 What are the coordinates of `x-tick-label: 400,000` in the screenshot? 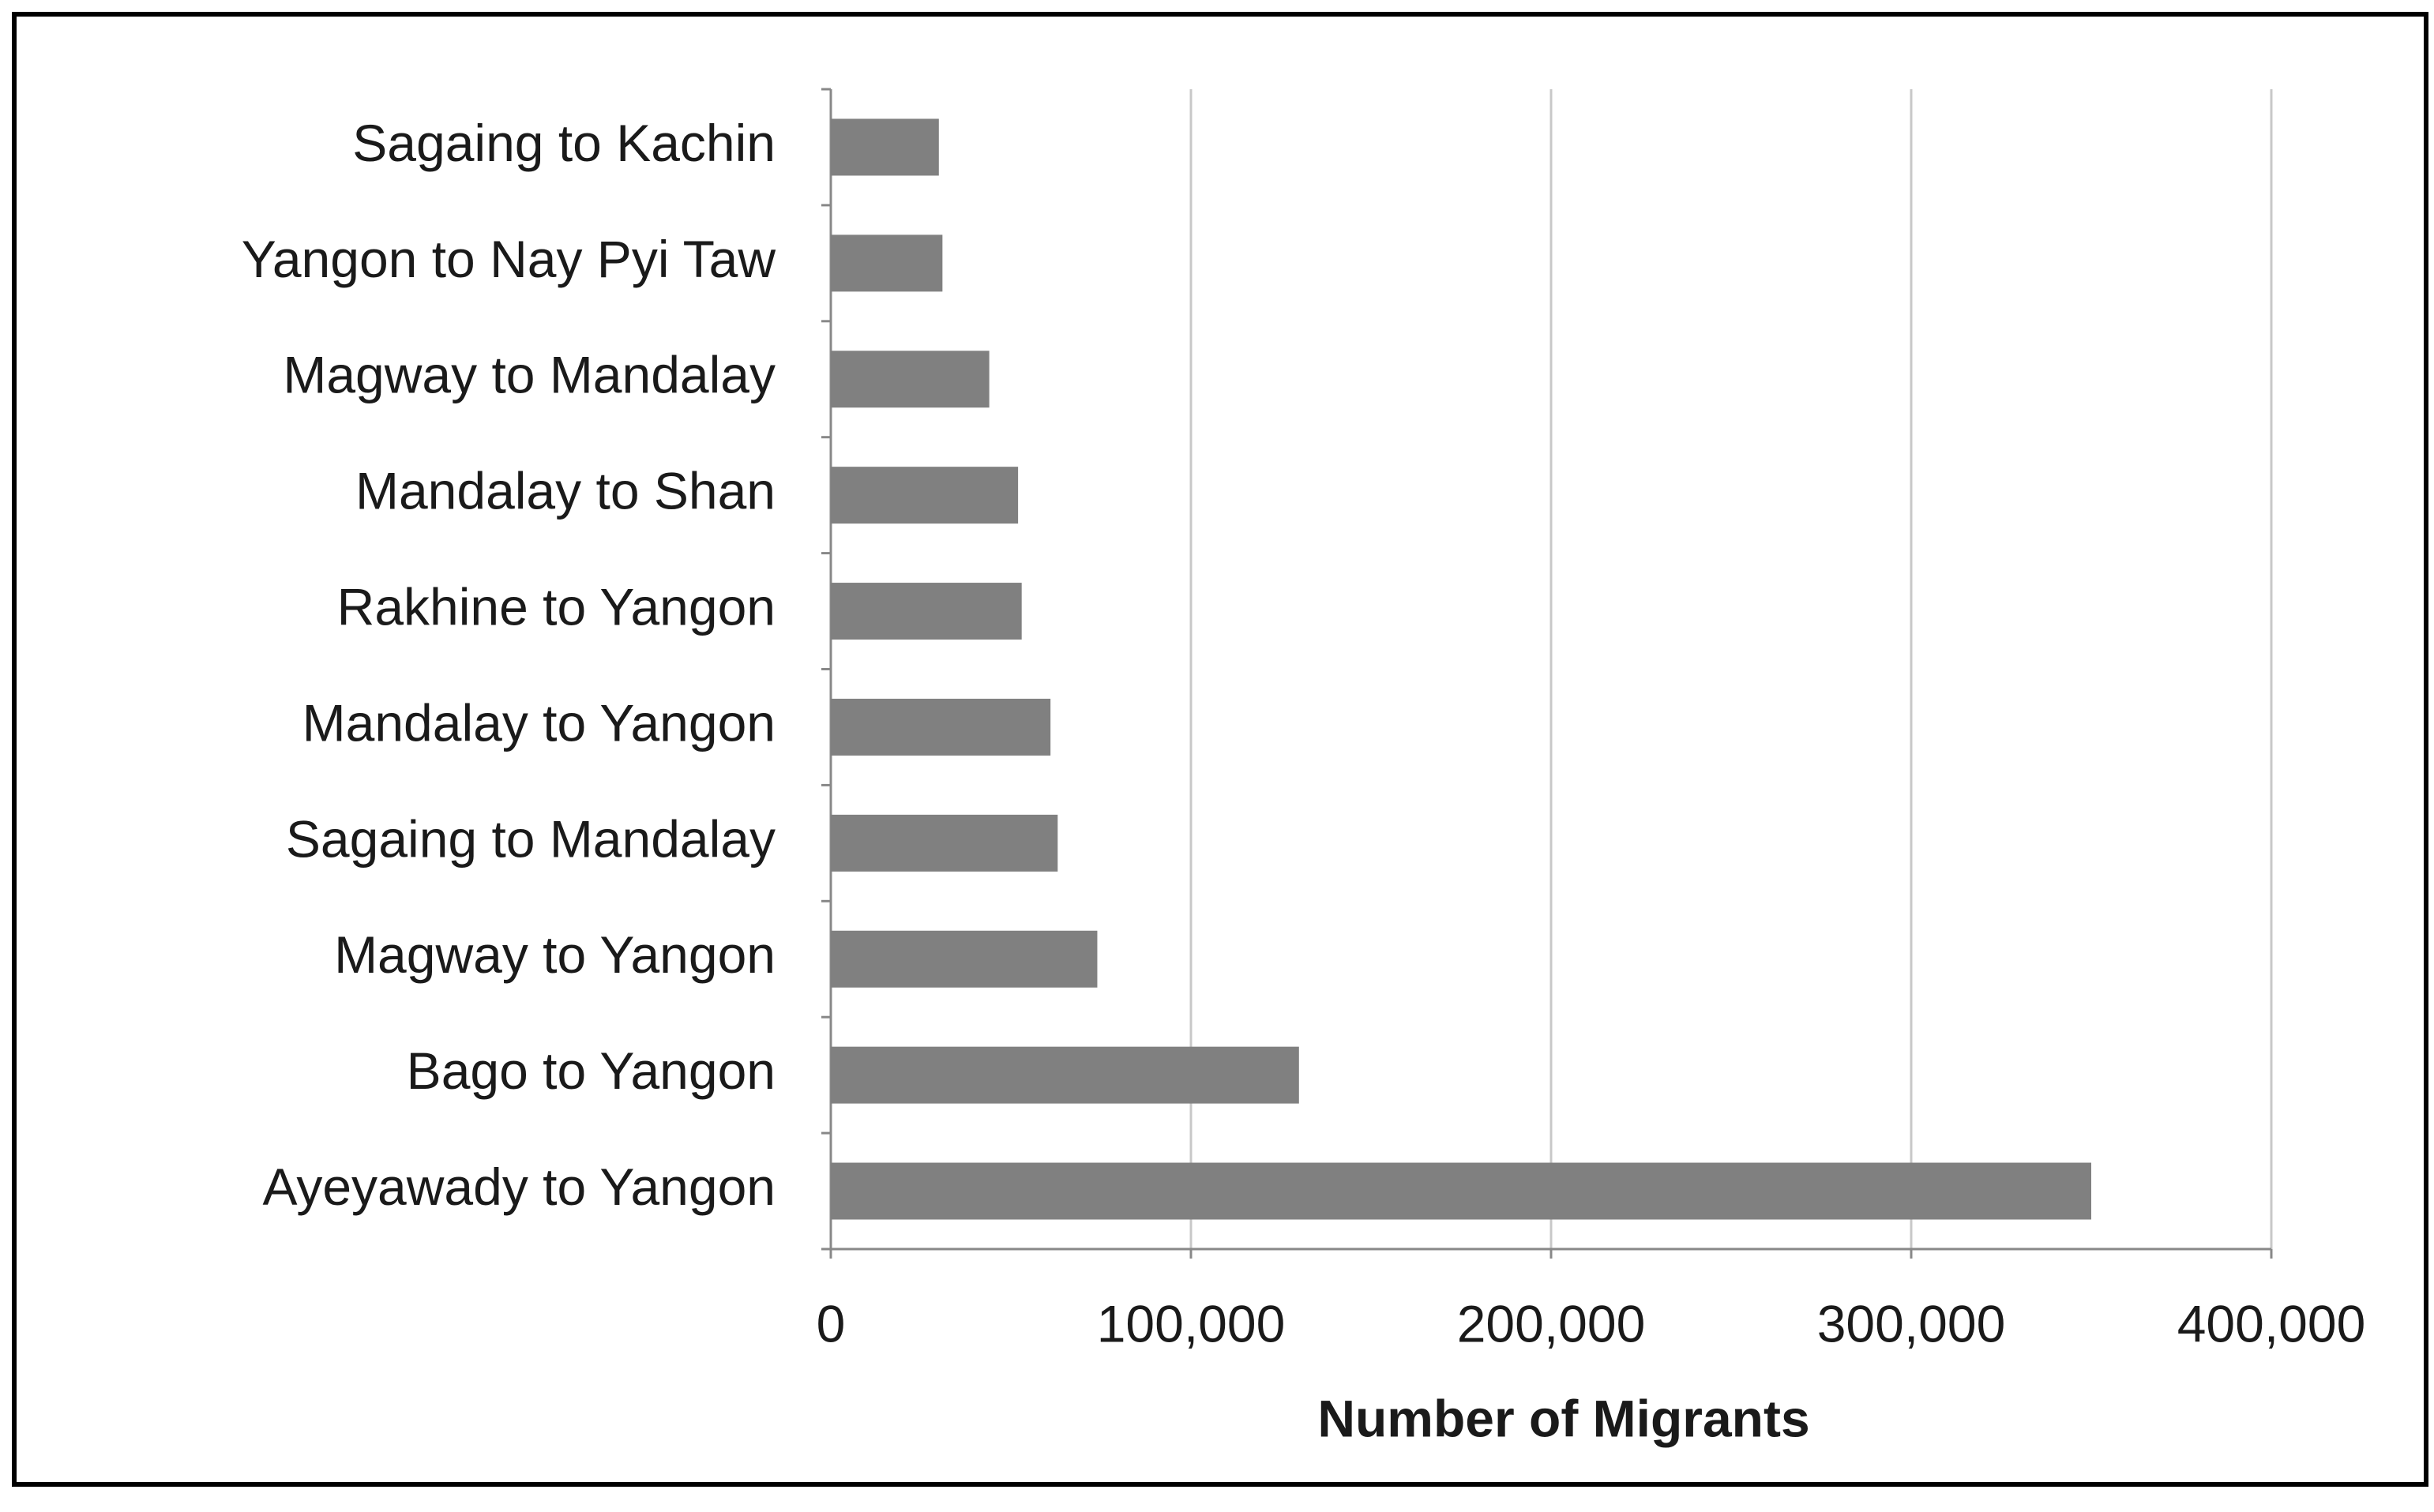 It's located at (2271, 1323).